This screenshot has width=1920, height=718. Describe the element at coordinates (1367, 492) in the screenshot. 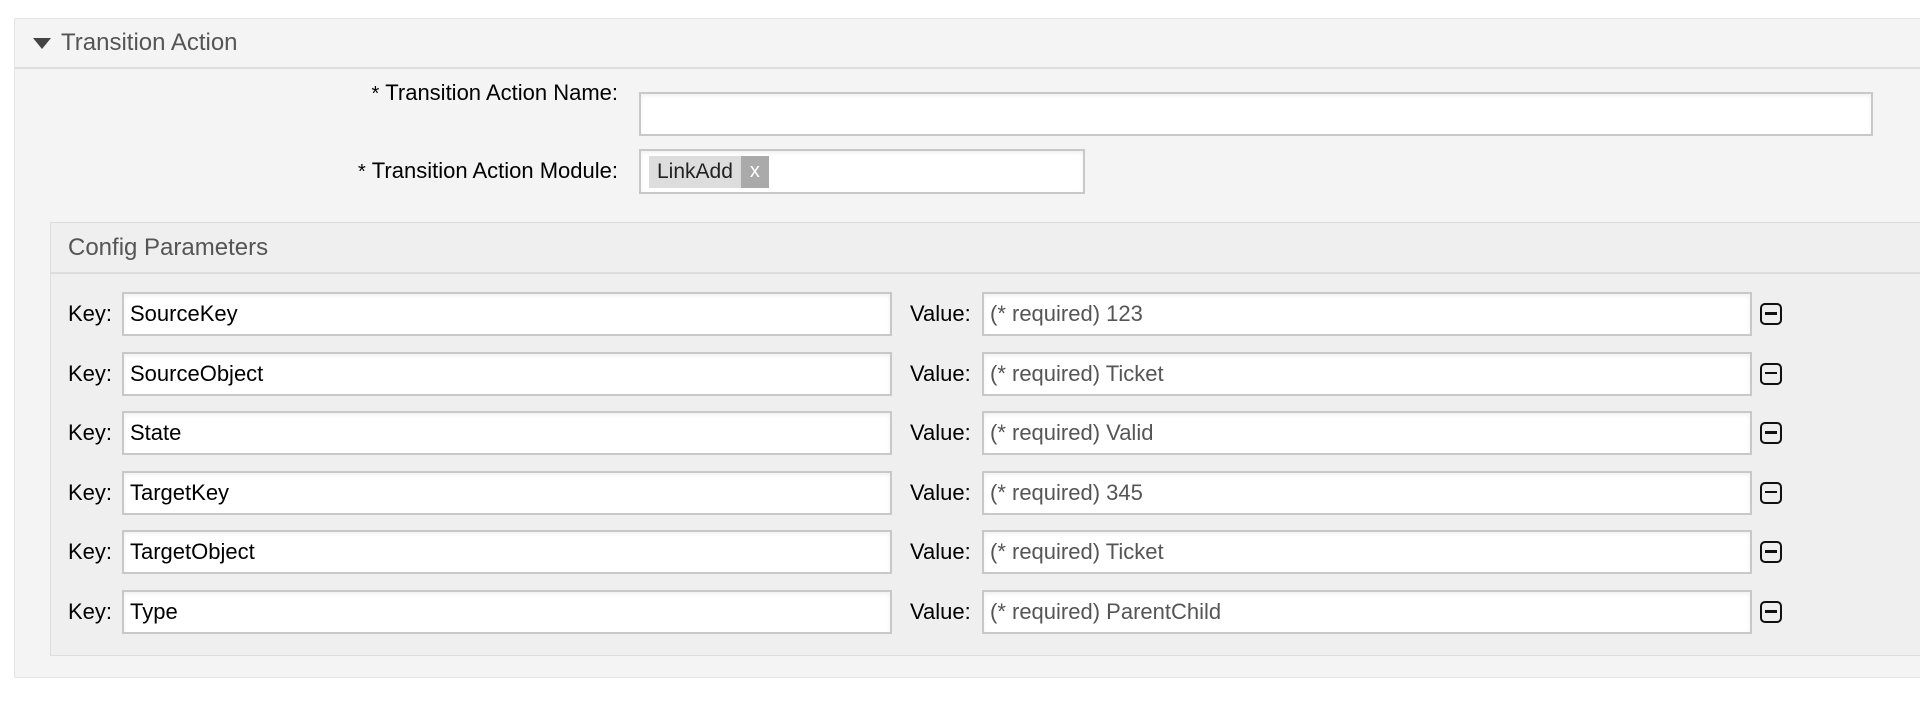

I see `value-input: (* required) 345` at that location.